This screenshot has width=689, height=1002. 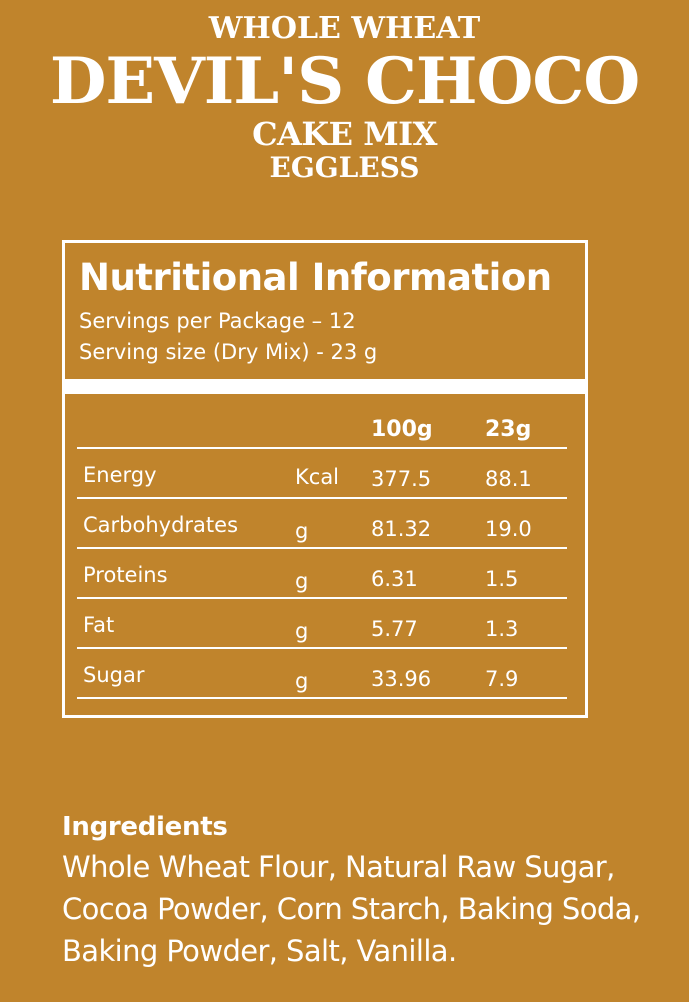 What do you see at coordinates (338, 867) in the screenshot?
I see `ingredients-line: Whole Wheat Flour, Natural Raw Sugar,` at bounding box center [338, 867].